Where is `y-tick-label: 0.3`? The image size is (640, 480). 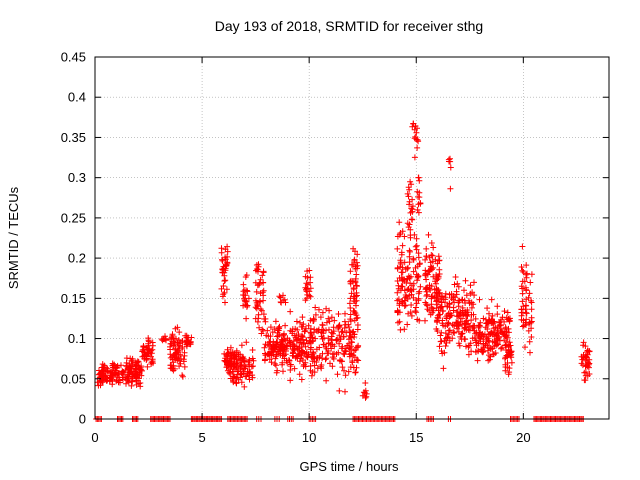
y-tick-label: 0.3 is located at coordinates (77, 177).